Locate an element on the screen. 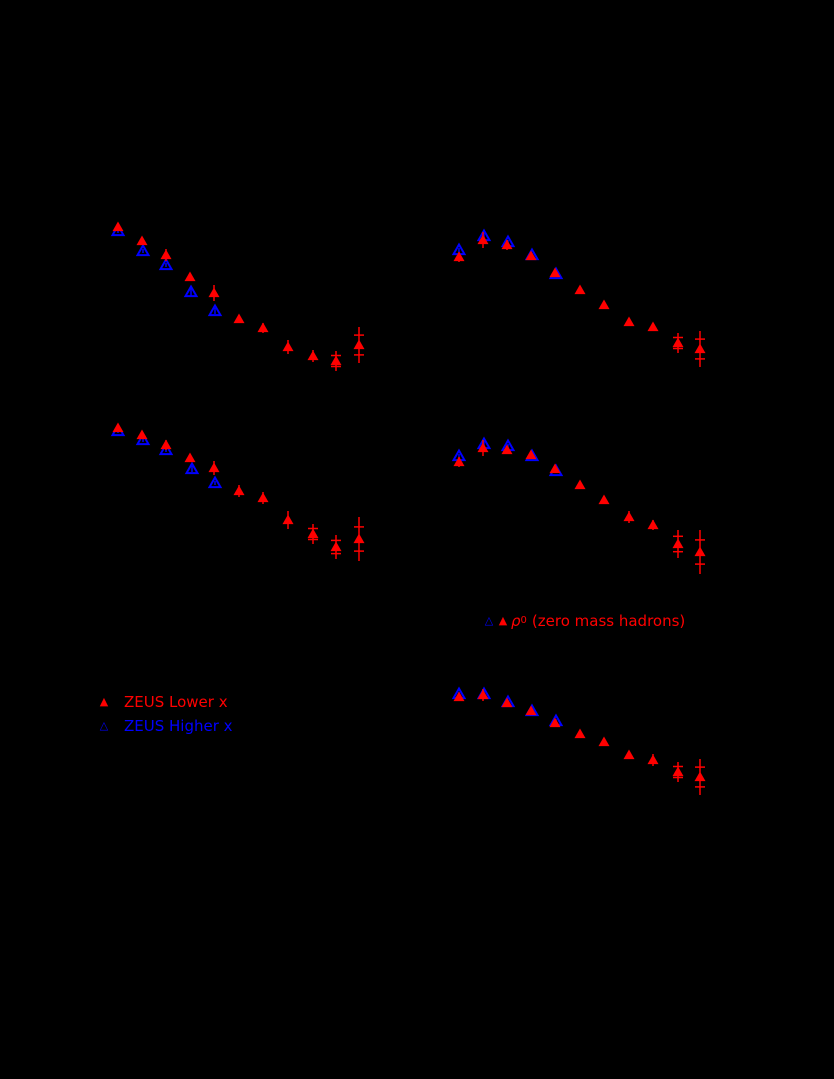  panel-top-left is located at coordinates (237, 296).